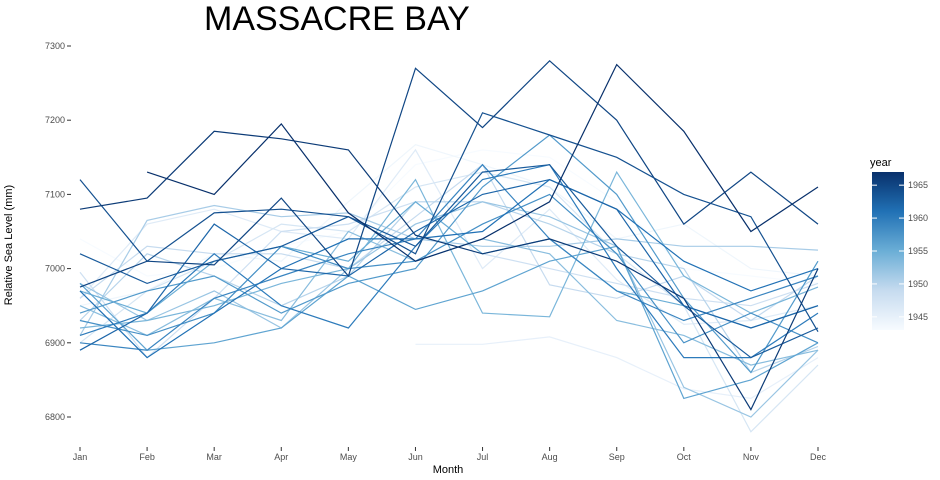 The height and width of the screenshot is (480, 940). What do you see at coordinates (80, 457) in the screenshot?
I see `x-tick-label: Jan` at bounding box center [80, 457].